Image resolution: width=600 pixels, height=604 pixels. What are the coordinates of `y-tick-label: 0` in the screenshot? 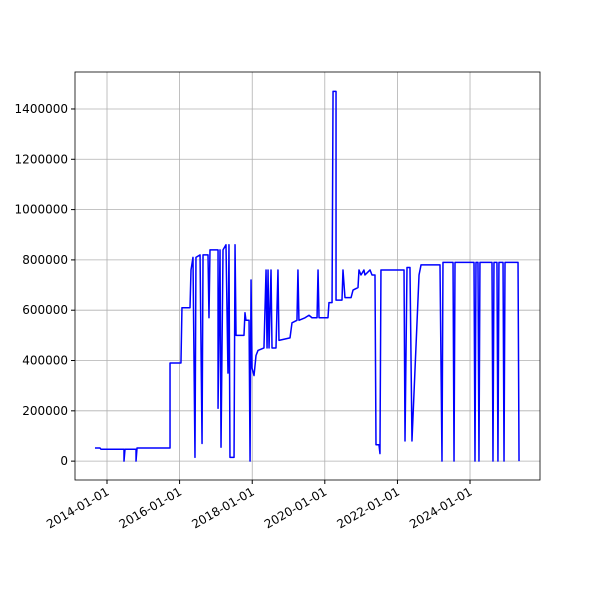 It's located at (64, 461).